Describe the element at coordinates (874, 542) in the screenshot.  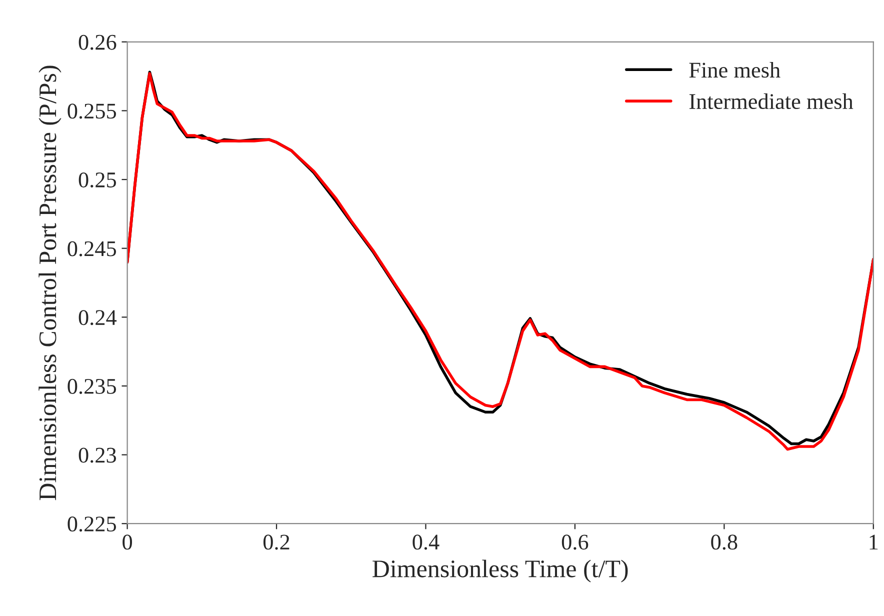
I see `x-tick-label: 1` at that location.